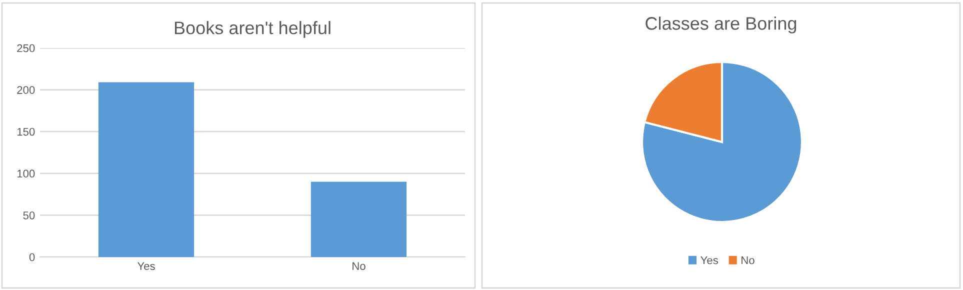 The width and height of the screenshot is (963, 290). Describe the element at coordinates (29, 215) in the screenshot. I see `y-tick-label: 50` at that location.